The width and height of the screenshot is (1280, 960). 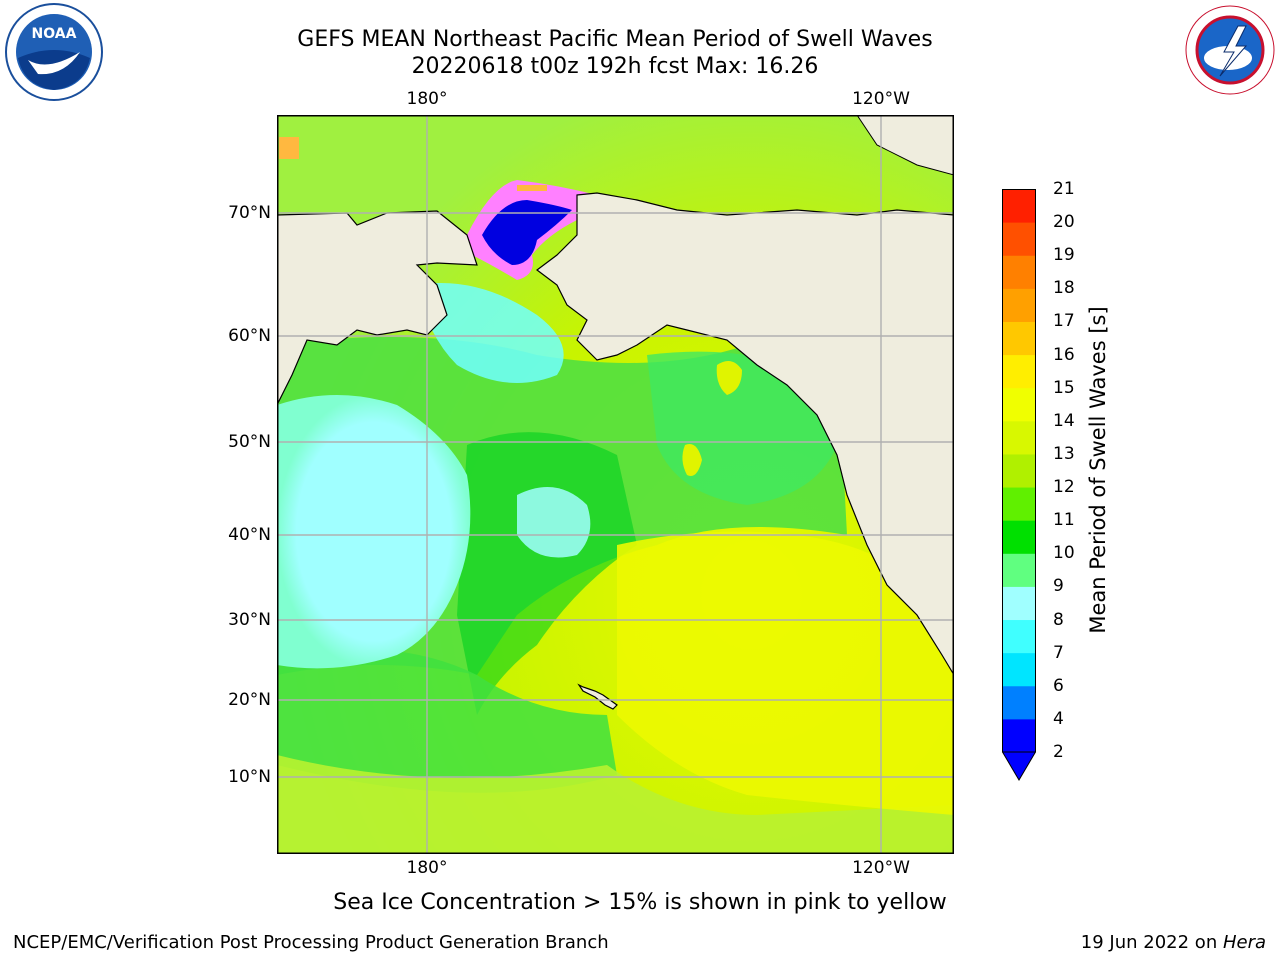 I want to click on sea-ice-orange2, so click(x=532, y=188).